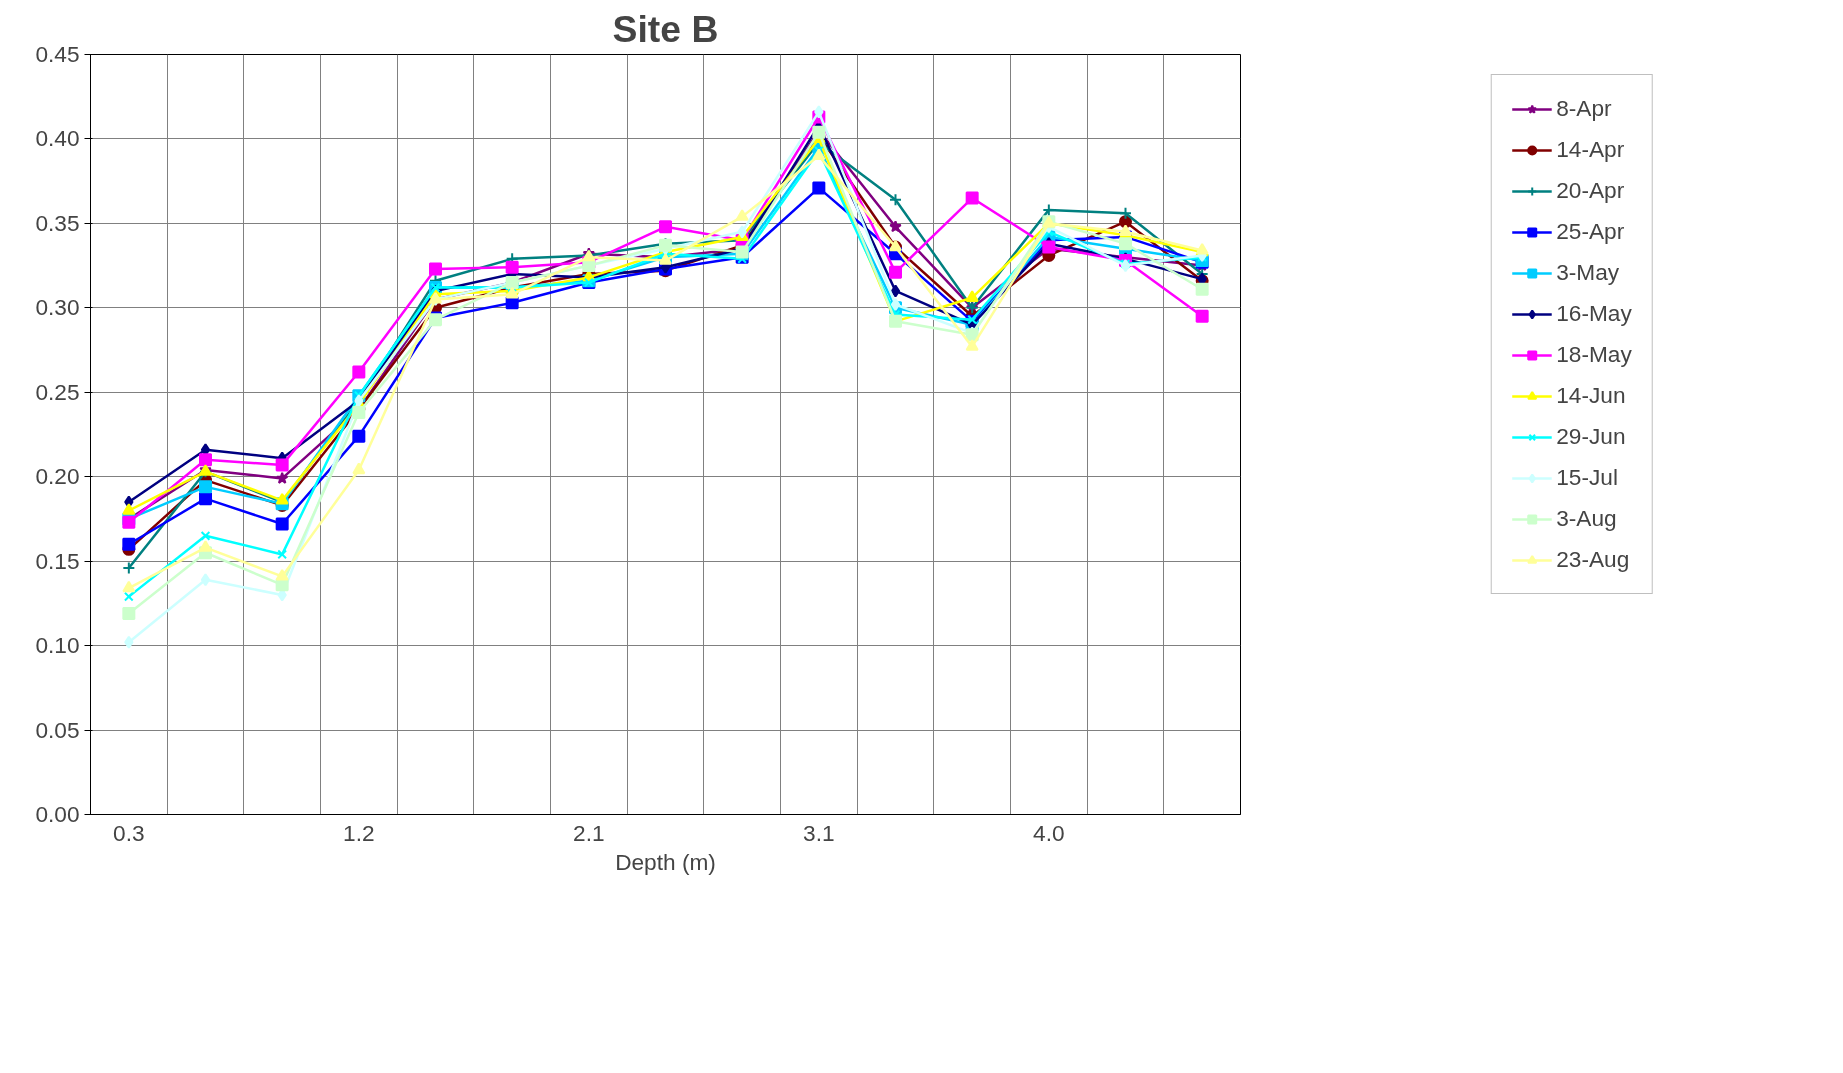  Describe the element at coordinates (1588, 272) in the screenshot. I see `legend-label: 3-May` at that location.